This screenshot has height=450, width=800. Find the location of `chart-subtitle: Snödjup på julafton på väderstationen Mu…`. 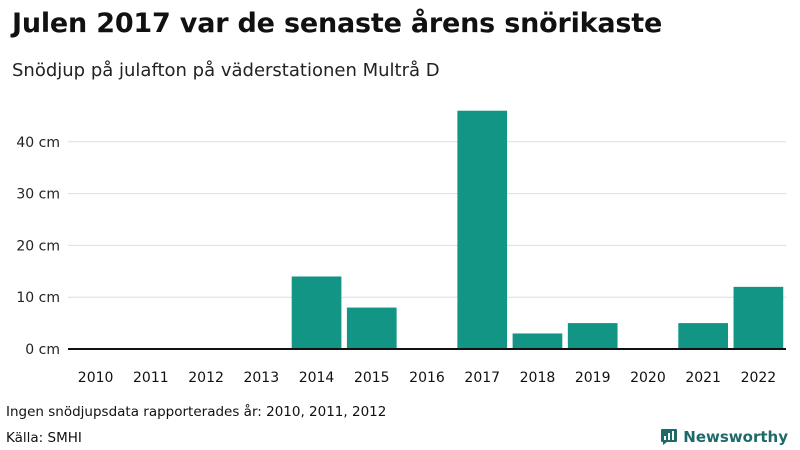

chart-subtitle: Snödjup på julafton på väderstationen Mu… is located at coordinates (226, 70).